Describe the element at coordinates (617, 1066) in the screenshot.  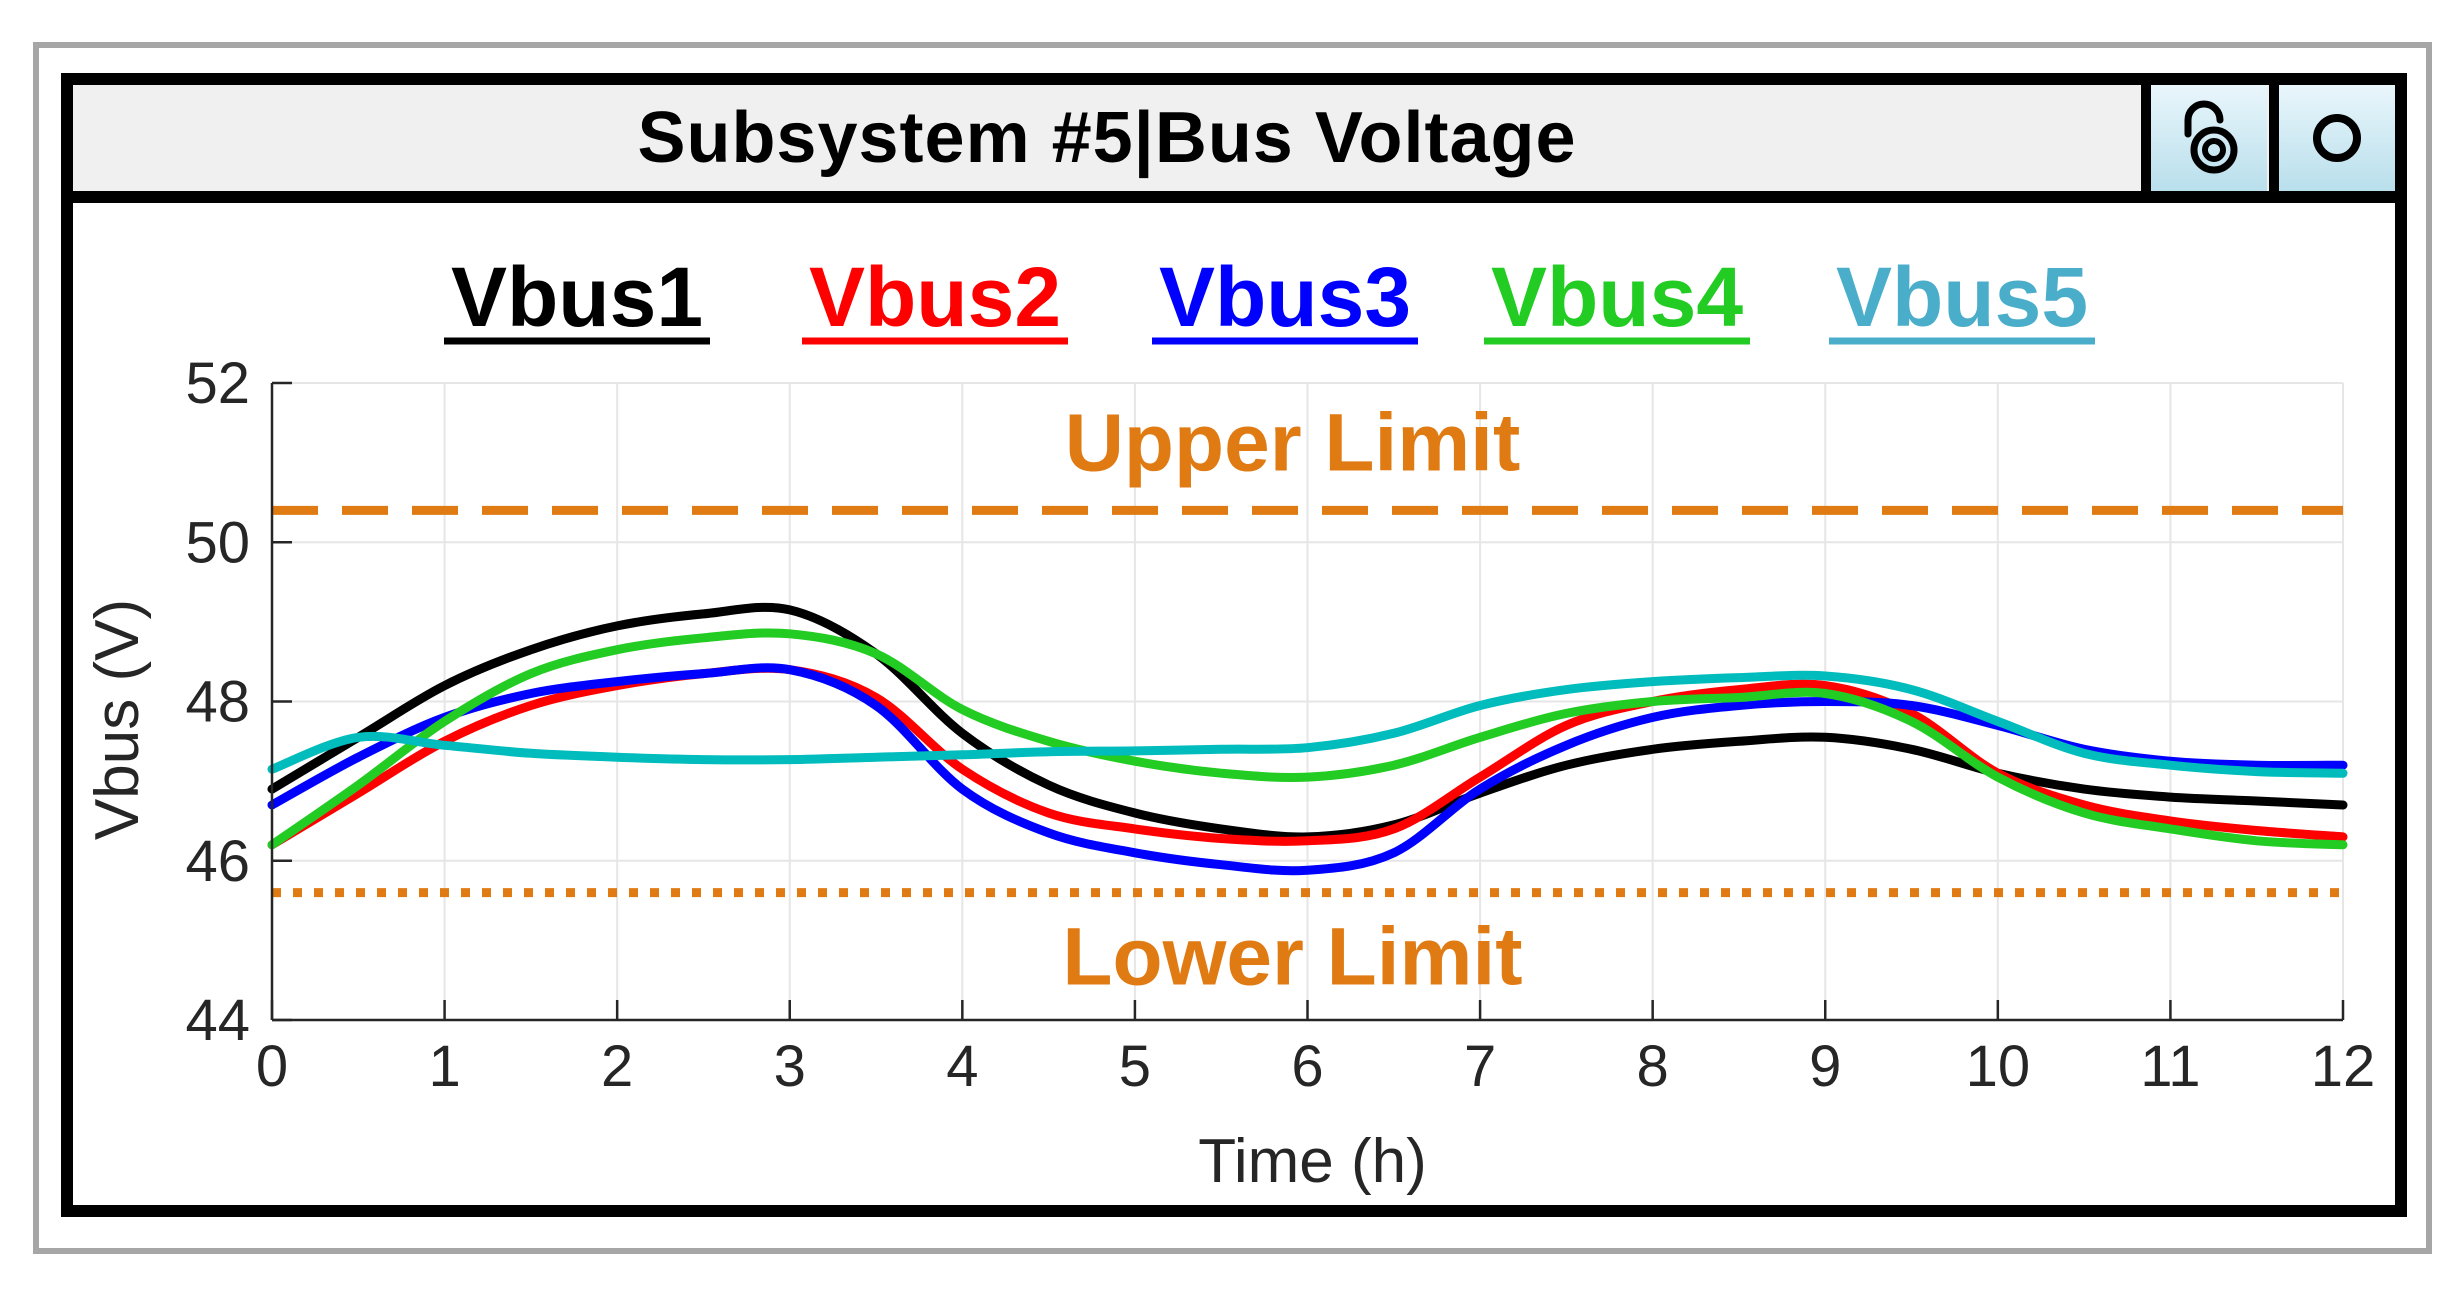
I see `x-tick-label: 2` at that location.